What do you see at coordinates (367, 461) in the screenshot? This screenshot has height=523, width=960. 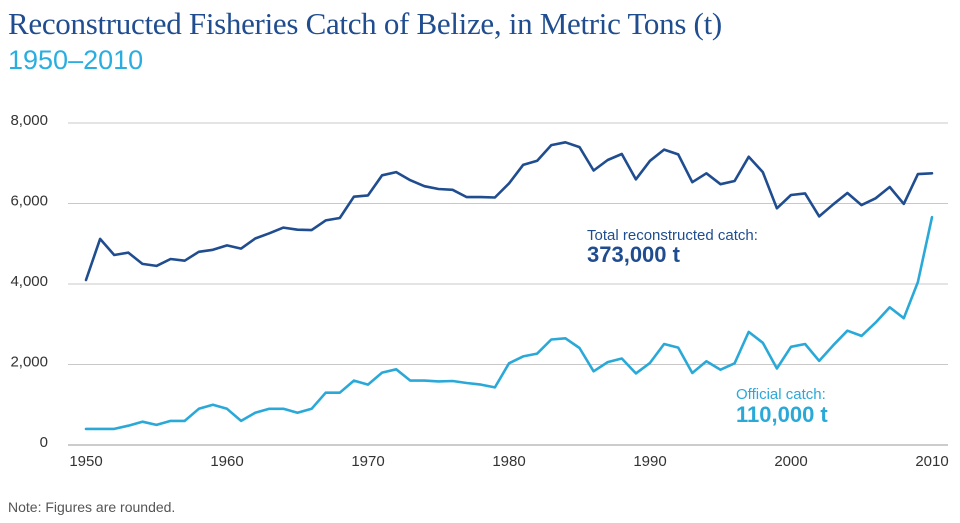 I see `x-tick-label: 1970` at bounding box center [367, 461].